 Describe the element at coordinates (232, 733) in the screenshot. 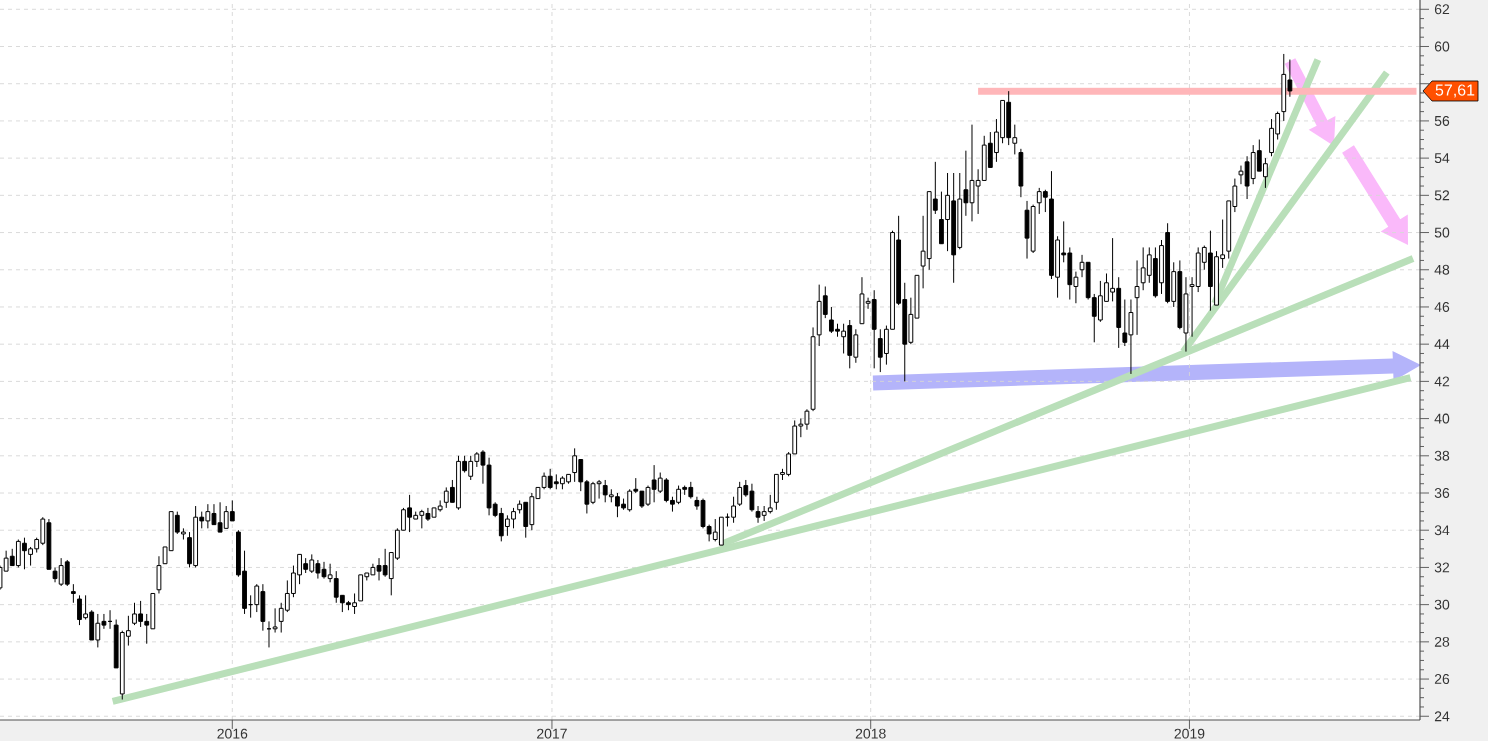

I see `x-tick-label: 2016` at that location.